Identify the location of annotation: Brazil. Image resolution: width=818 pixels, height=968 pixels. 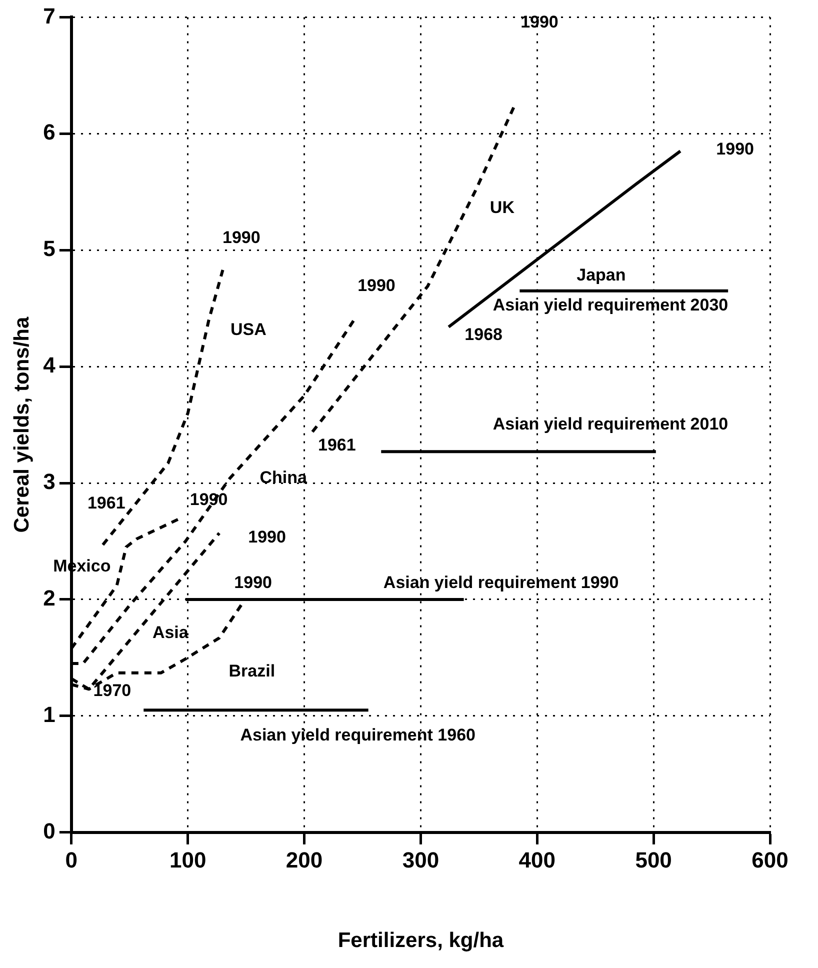
(252, 670).